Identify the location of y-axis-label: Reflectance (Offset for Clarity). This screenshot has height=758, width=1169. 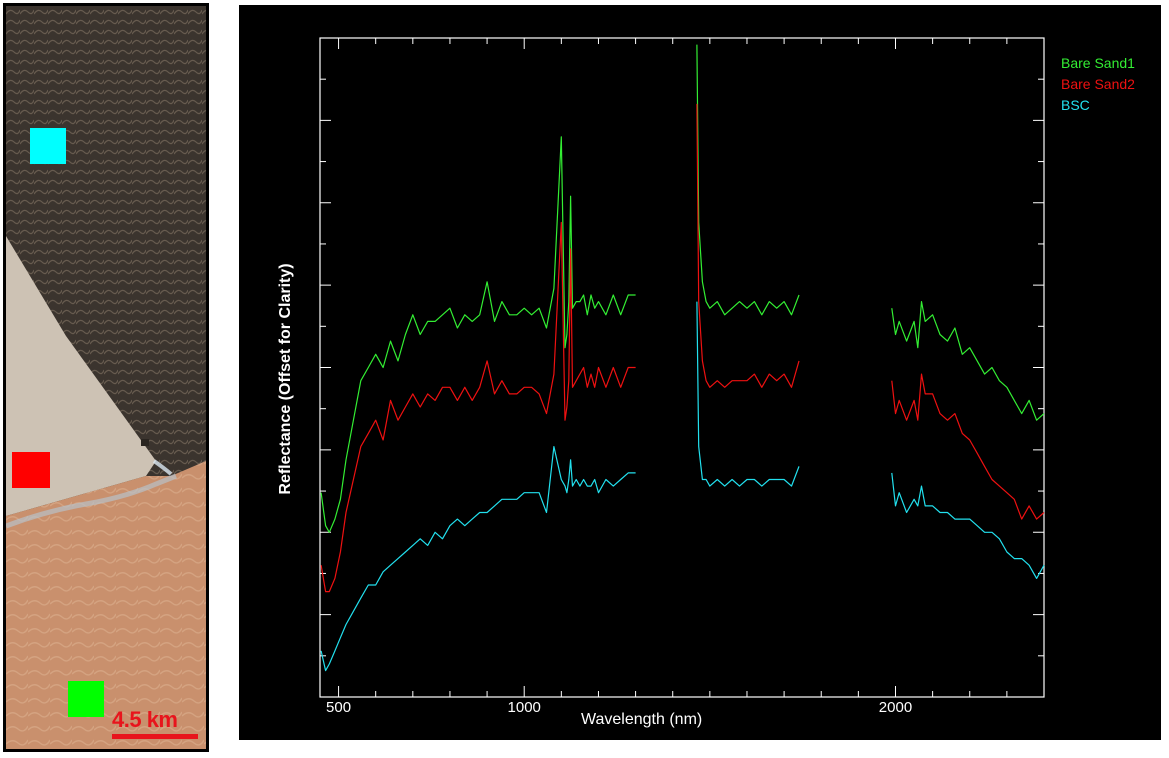
(285, 379).